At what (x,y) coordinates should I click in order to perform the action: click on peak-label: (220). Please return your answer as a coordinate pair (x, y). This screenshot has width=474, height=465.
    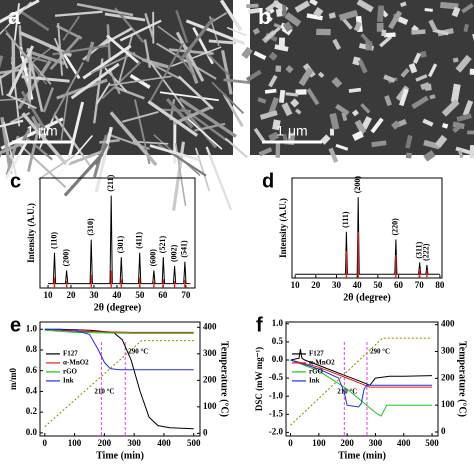
    Looking at the image, I should click on (395, 227).